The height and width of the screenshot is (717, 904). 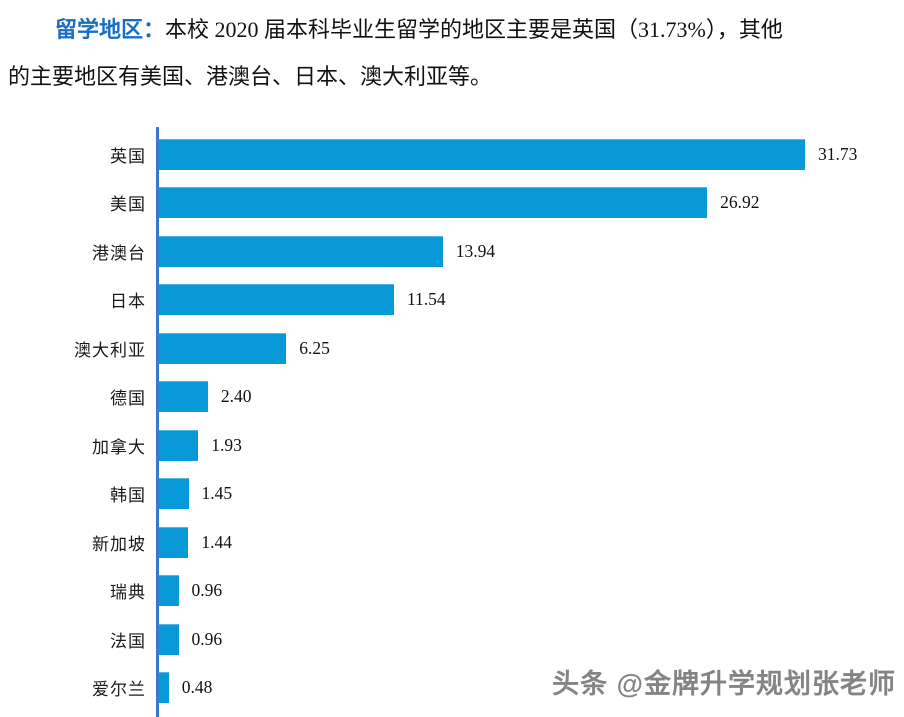 What do you see at coordinates (452, 688) in the screenshot?
I see `chart-row: 爱尔兰 0.48` at bounding box center [452, 688].